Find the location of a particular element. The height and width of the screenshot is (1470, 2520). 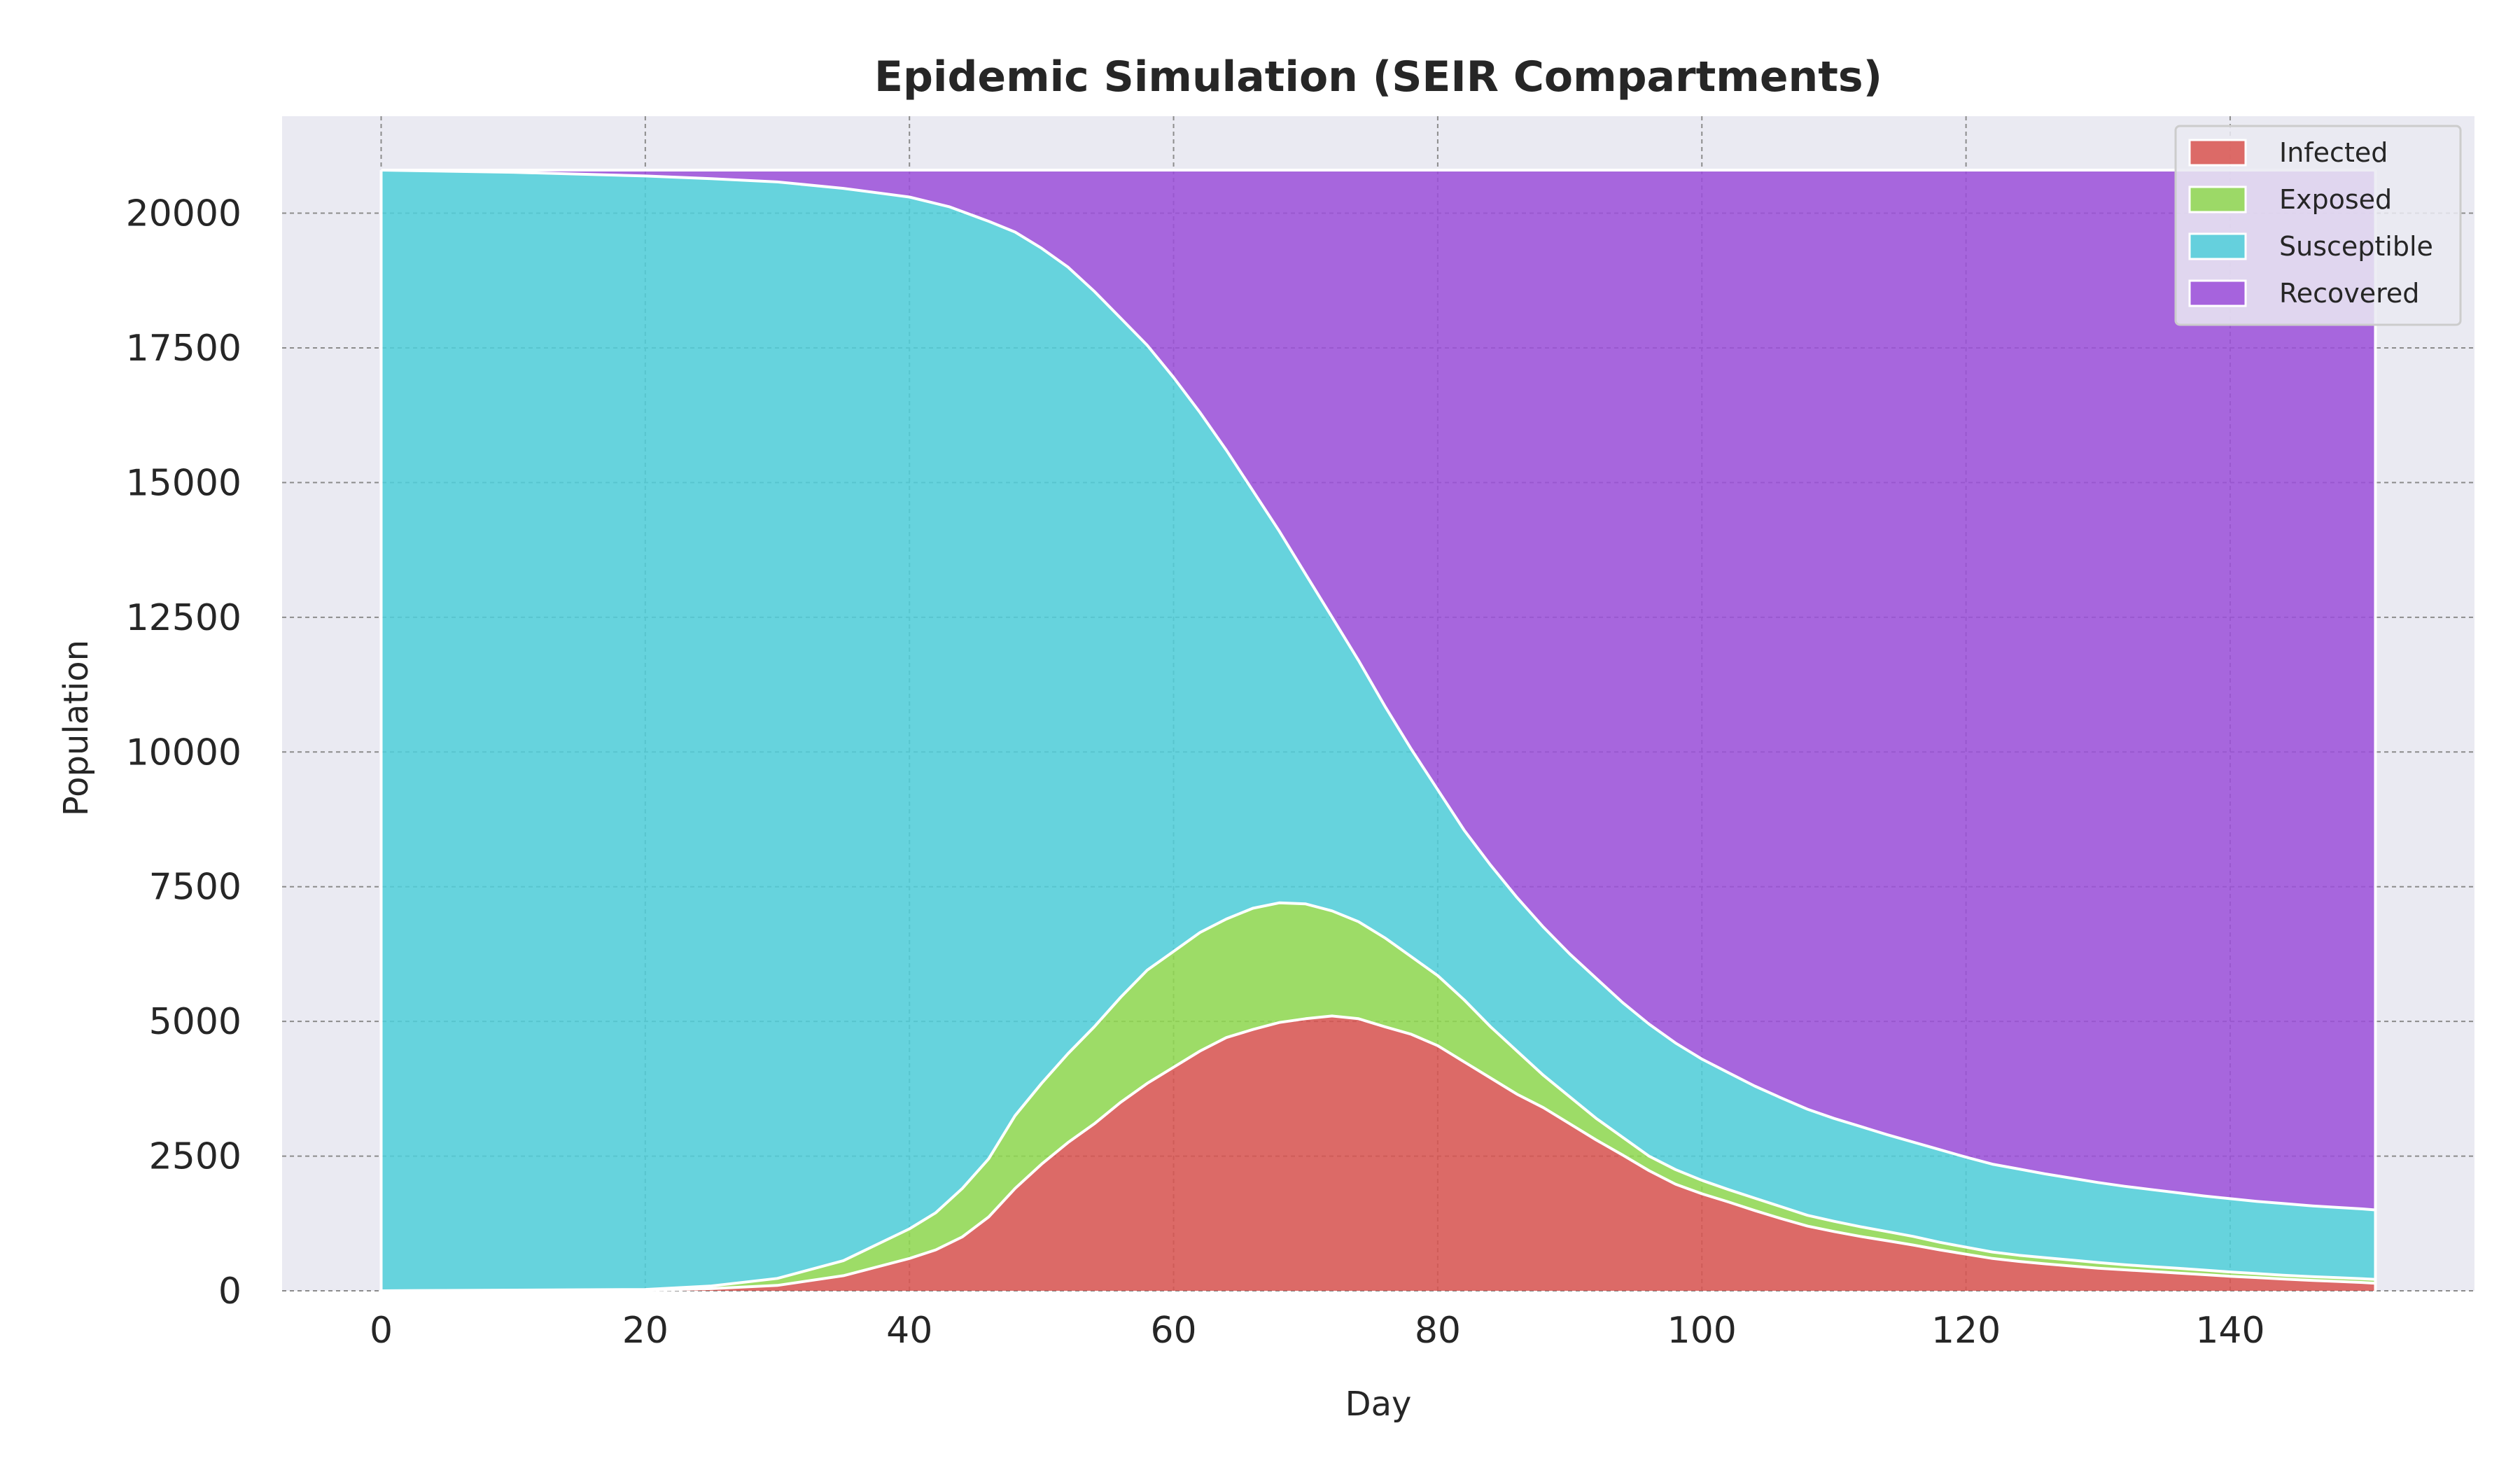

y-tick-label: 0 is located at coordinates (229, 1291).